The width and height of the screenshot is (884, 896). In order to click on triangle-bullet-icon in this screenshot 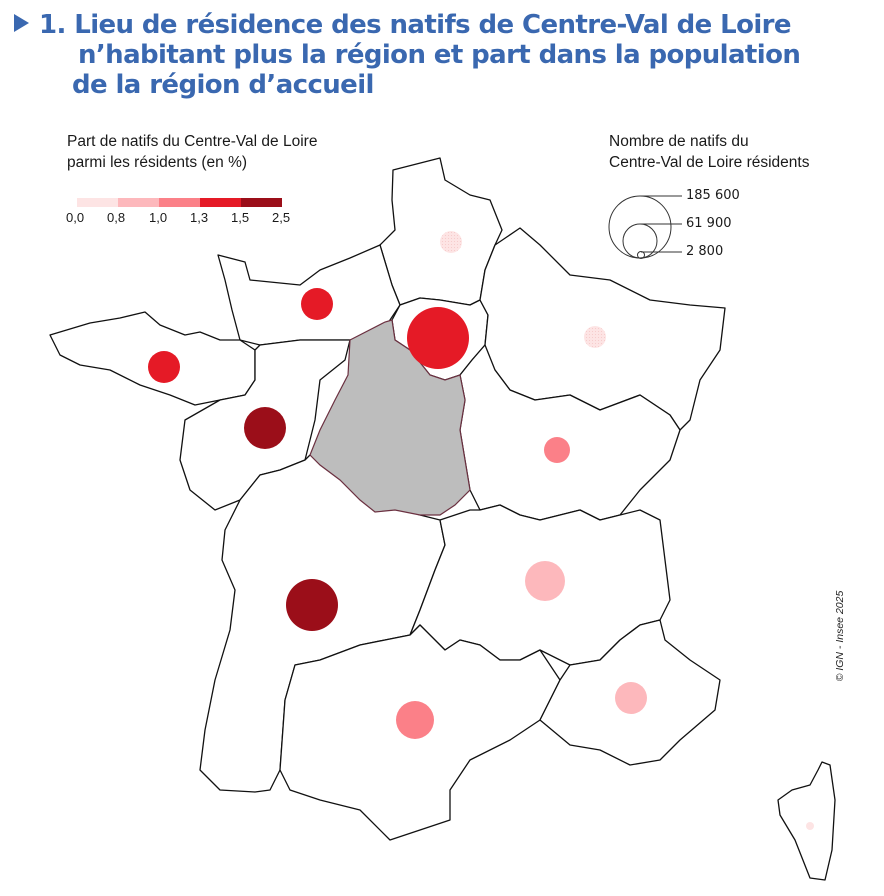, I will do `click(21, 23)`.